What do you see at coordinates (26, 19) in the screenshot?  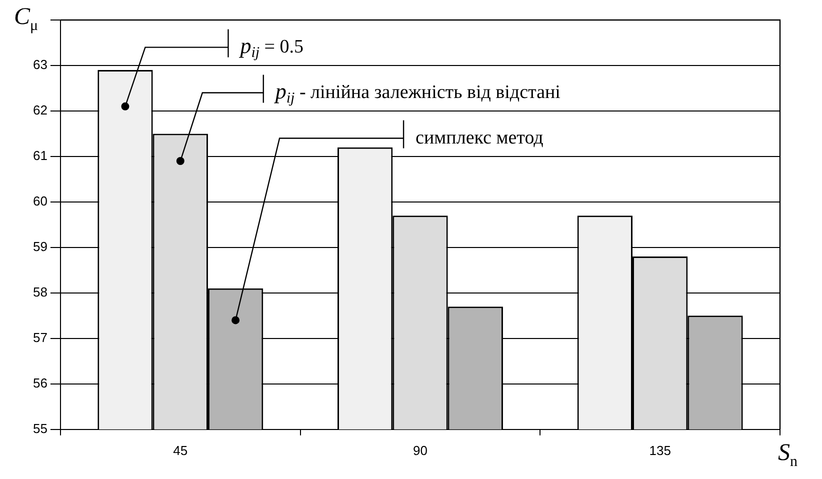 I see `y-axis-title: C$_{μ}$` at bounding box center [26, 19].